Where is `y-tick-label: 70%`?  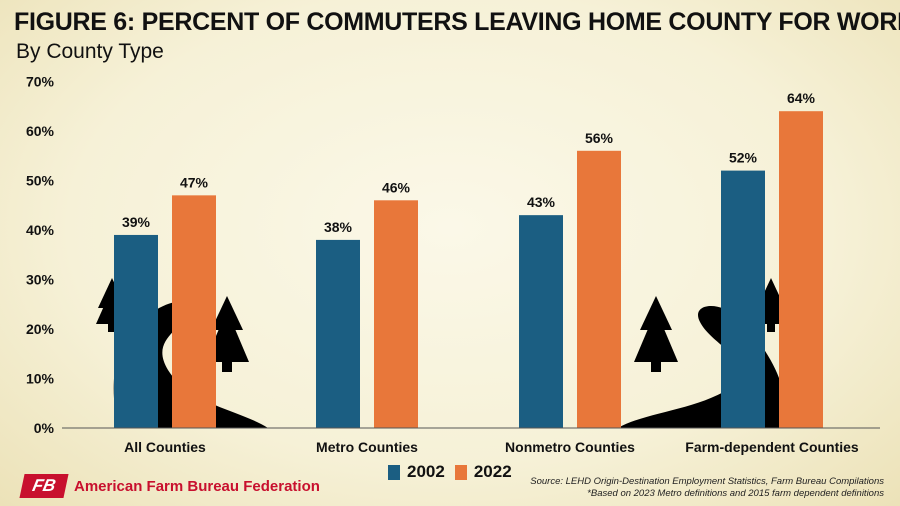 y-tick-label: 70% is located at coordinates (40, 82).